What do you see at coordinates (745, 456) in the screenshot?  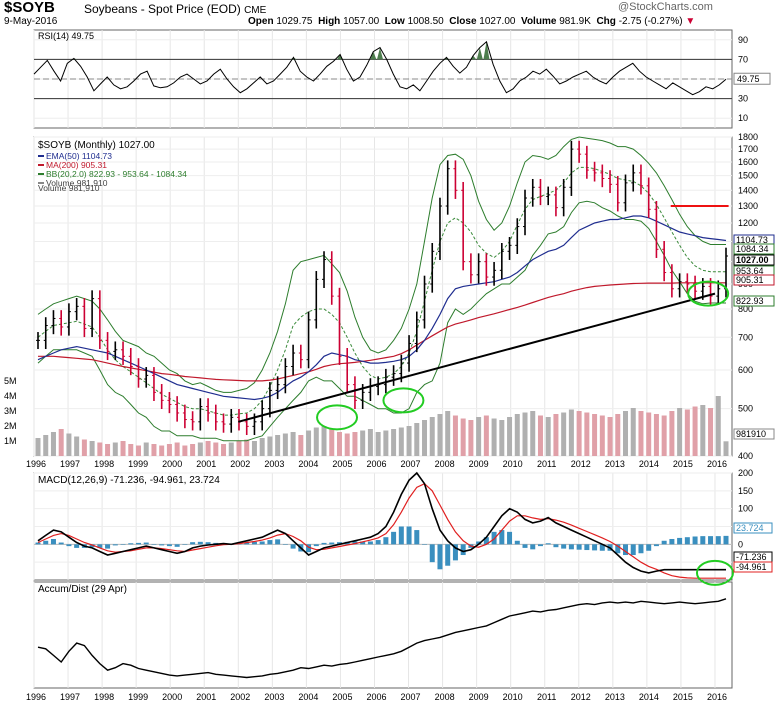 I see `price-tick-label: 400` at bounding box center [745, 456].